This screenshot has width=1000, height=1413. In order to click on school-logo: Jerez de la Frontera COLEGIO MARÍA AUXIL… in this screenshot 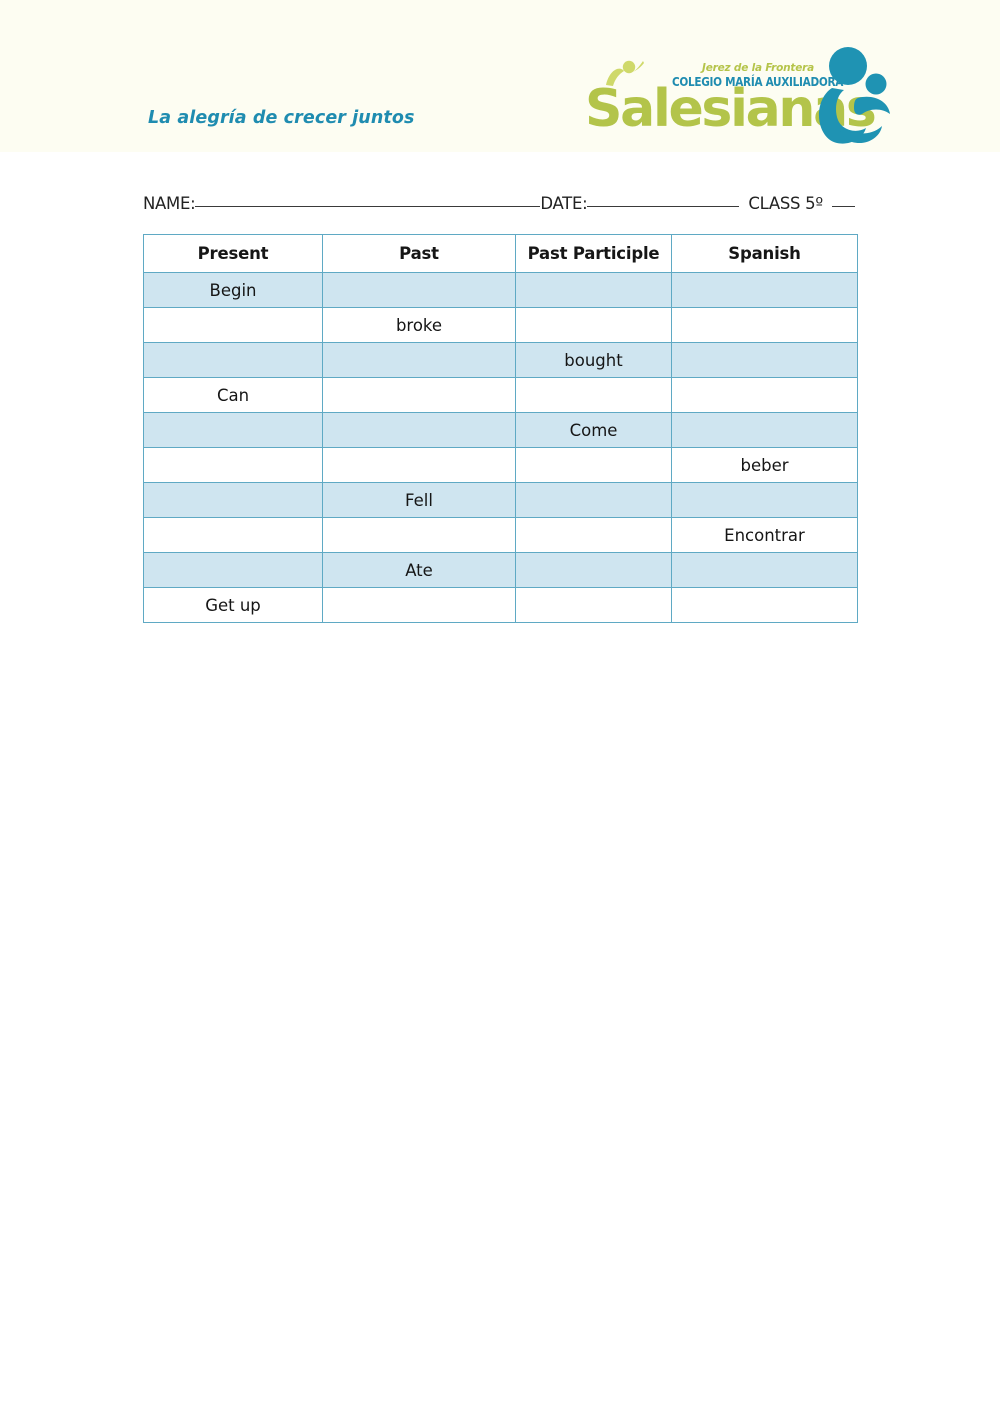, I will do `click(745, 94)`.